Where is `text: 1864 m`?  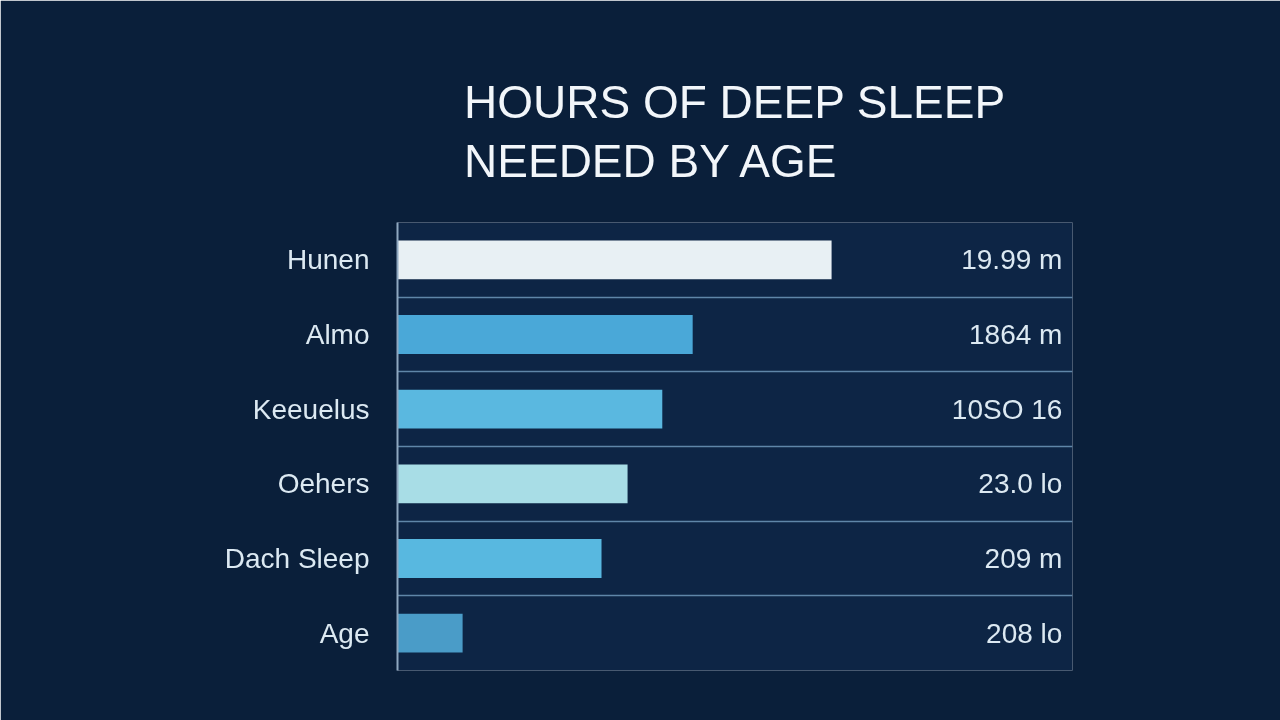
text: 1864 m is located at coordinates (1015, 334).